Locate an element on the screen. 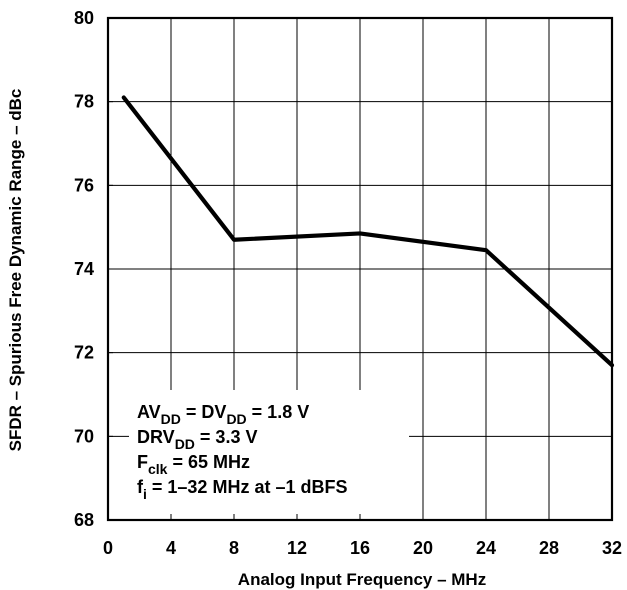 The width and height of the screenshot is (627, 590). y-axis-tick-label: 76 is located at coordinates (84, 185).